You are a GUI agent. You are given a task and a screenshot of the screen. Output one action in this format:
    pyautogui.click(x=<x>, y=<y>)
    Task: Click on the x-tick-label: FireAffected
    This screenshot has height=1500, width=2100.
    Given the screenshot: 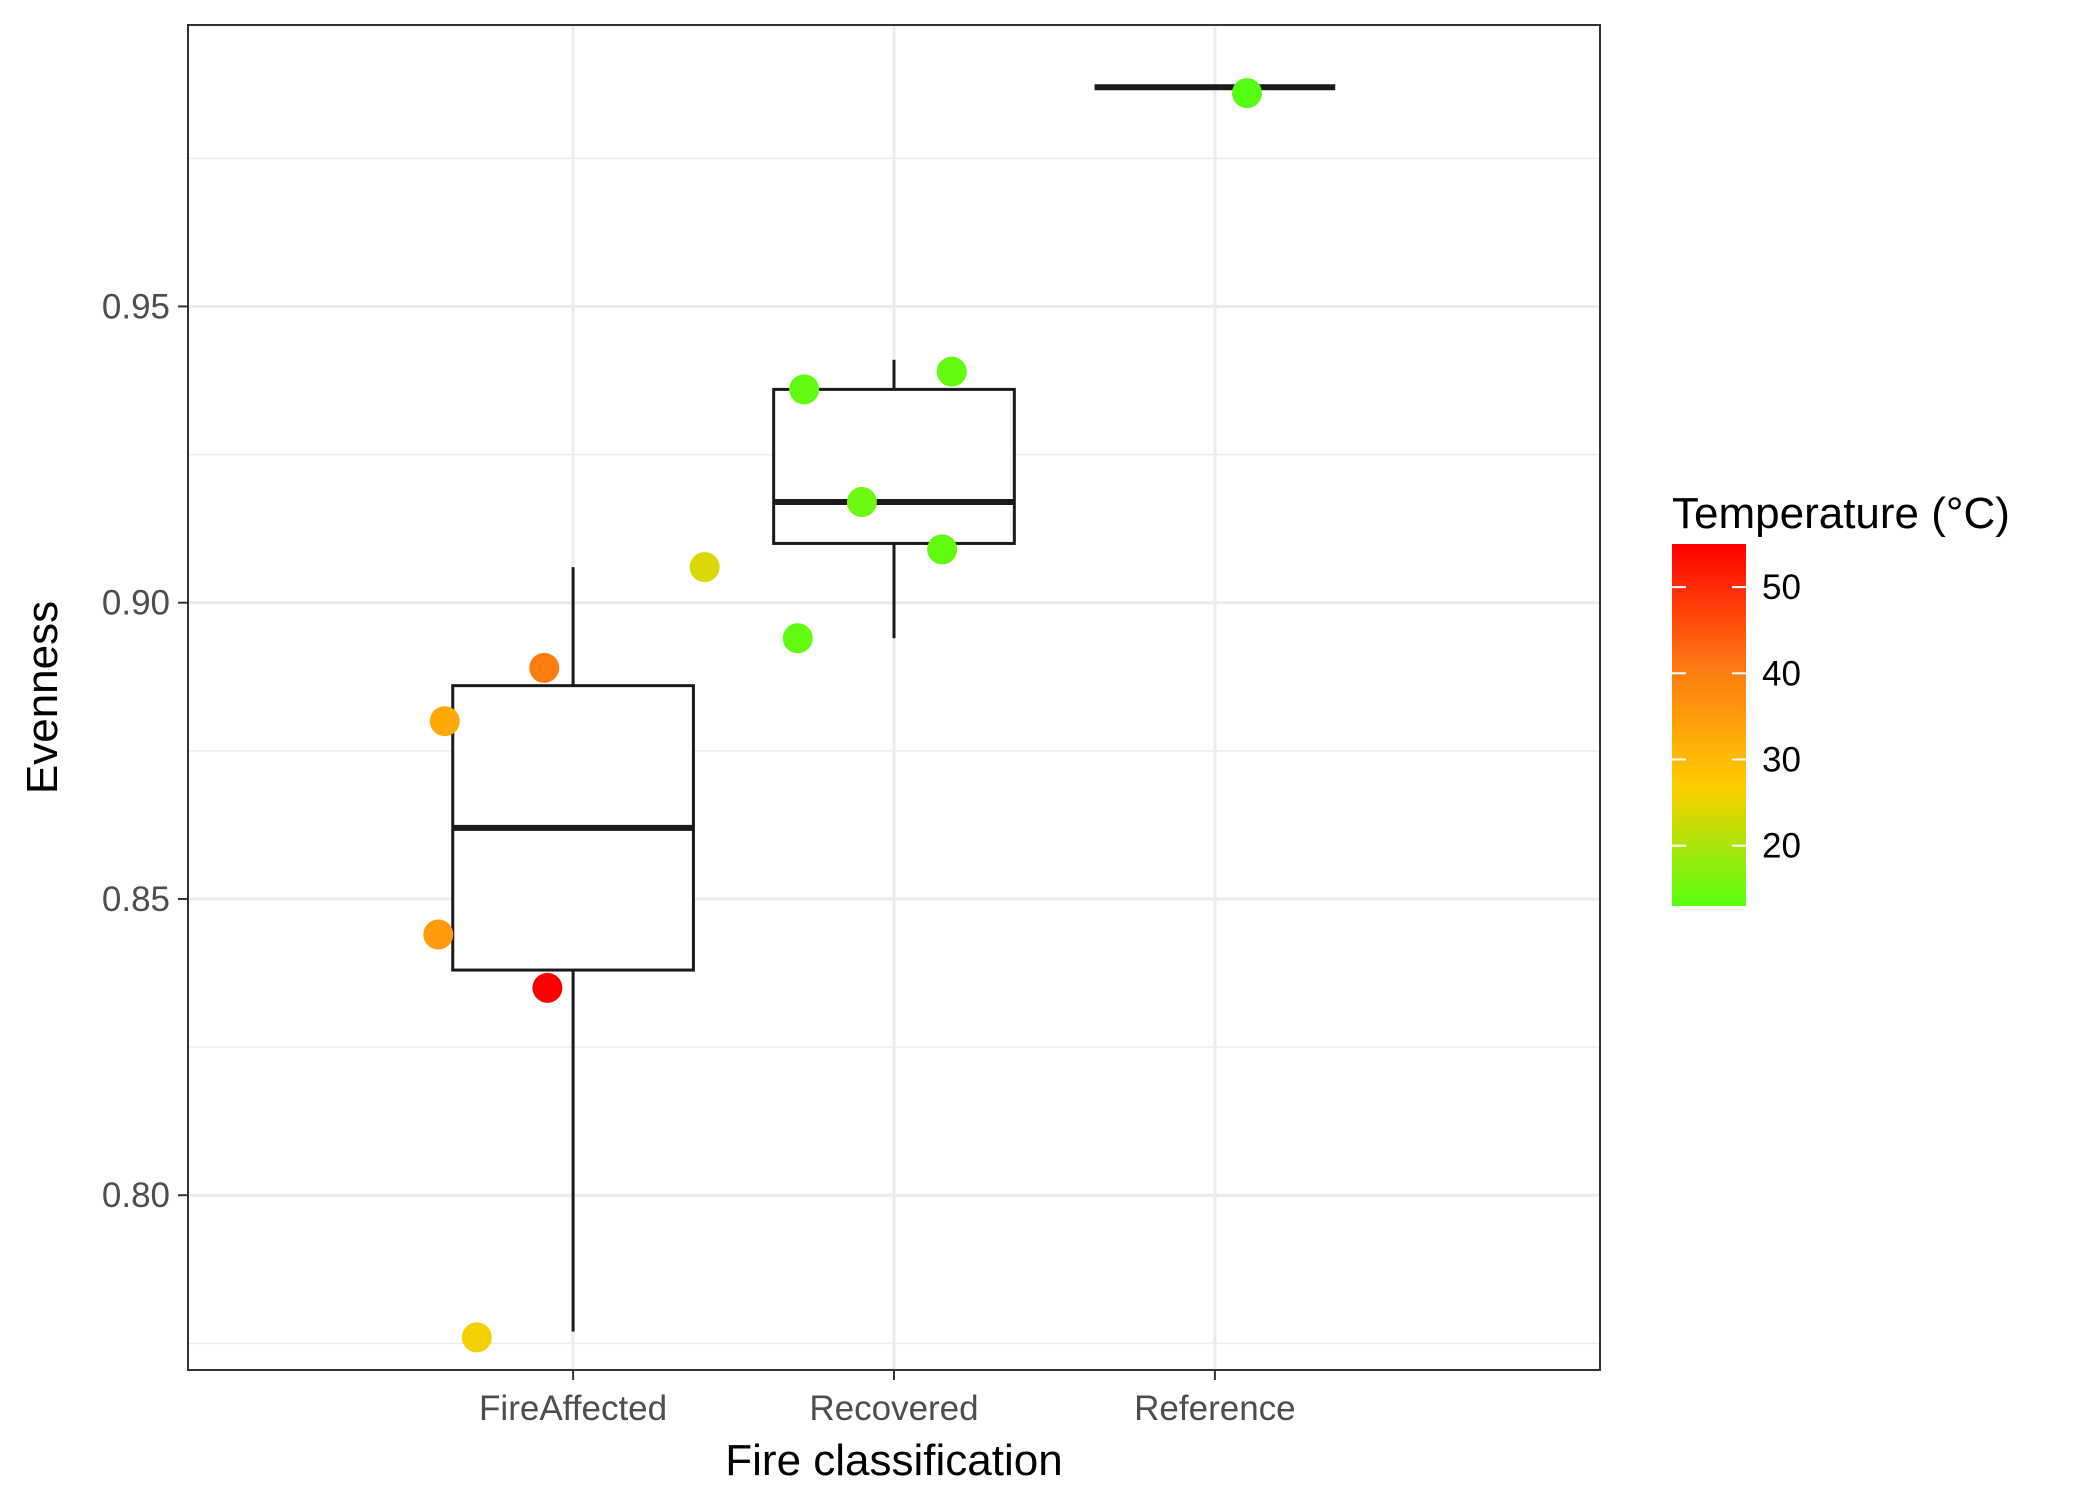 What is the action you would take?
    pyautogui.click(x=573, y=1408)
    